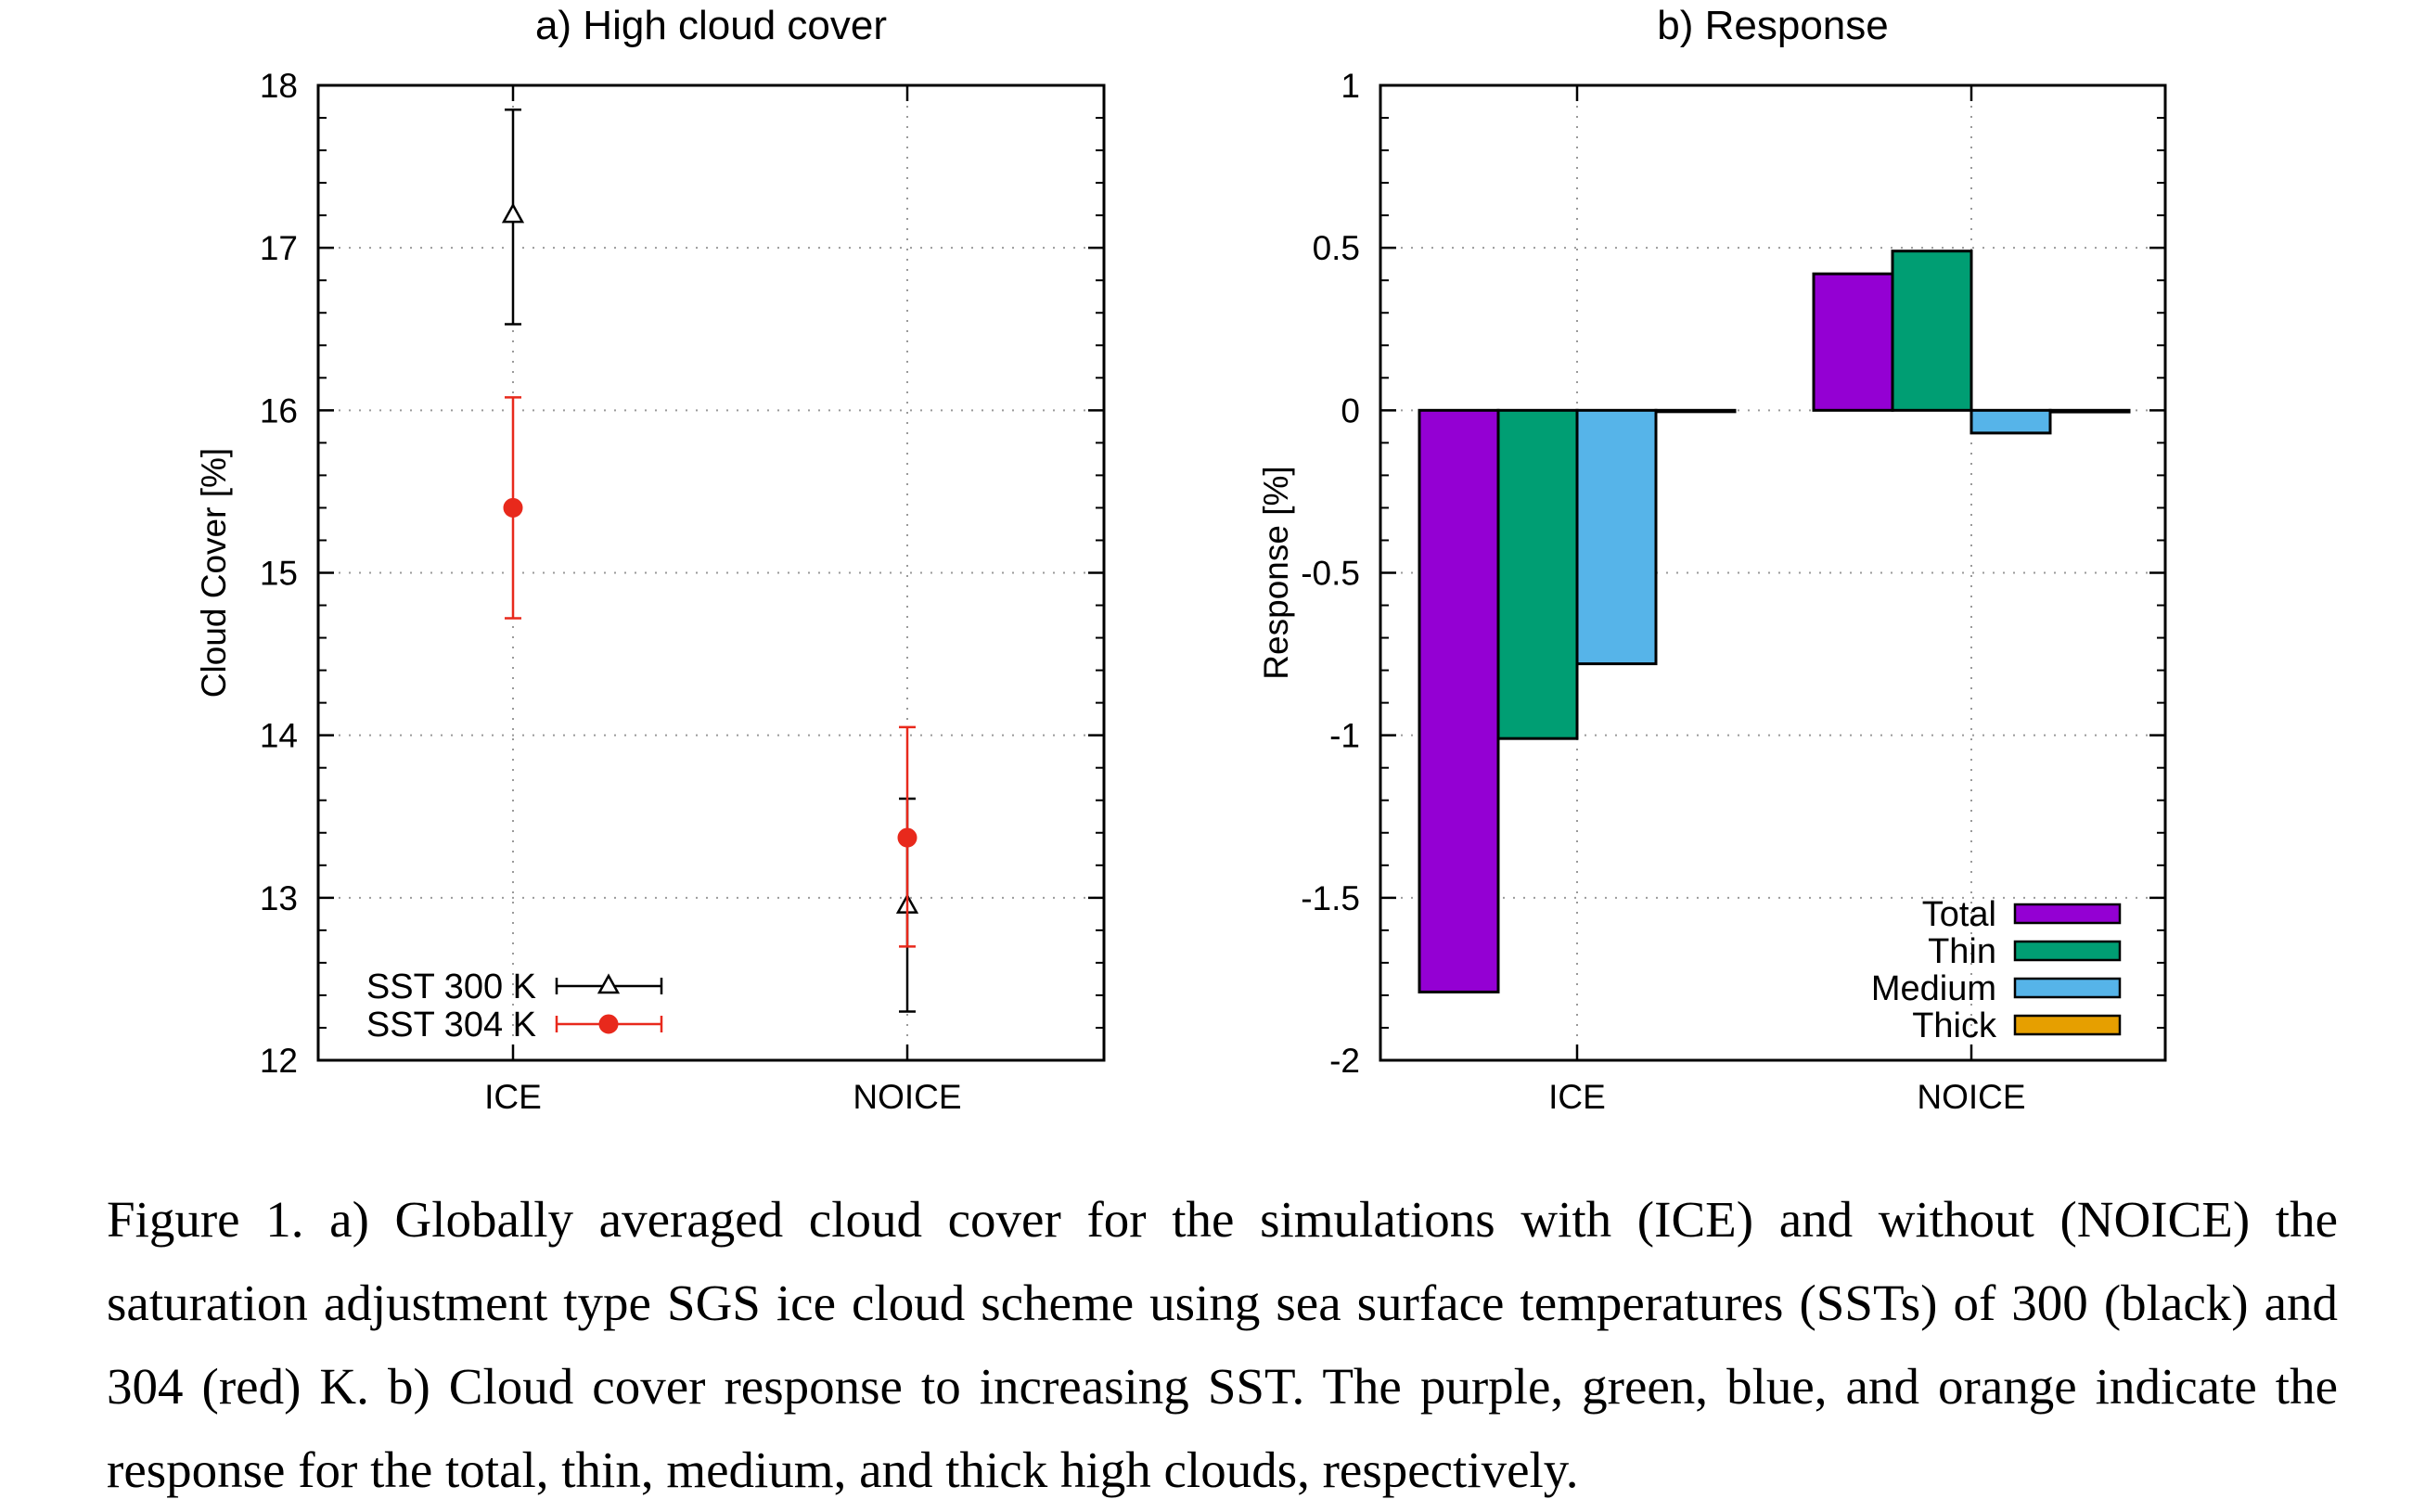 This screenshot has height=1512, width=2425. What do you see at coordinates (1962, 952) in the screenshot?
I see `legend-label: Thin` at bounding box center [1962, 952].